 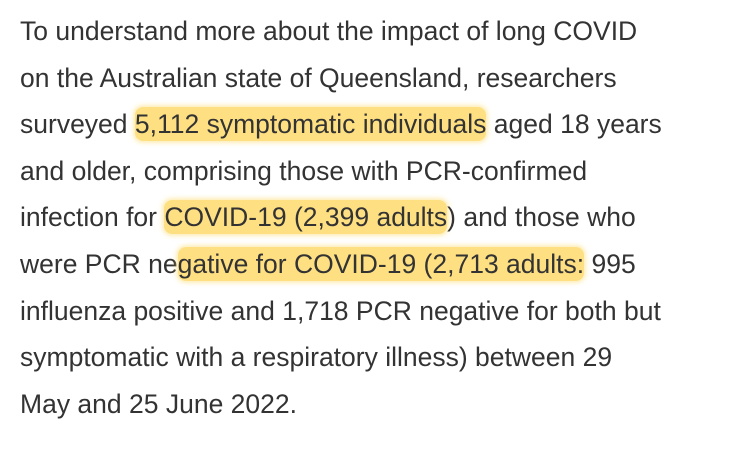 What do you see at coordinates (99, 263) in the screenshot?
I see `text-segment: were PCR ne` at bounding box center [99, 263].